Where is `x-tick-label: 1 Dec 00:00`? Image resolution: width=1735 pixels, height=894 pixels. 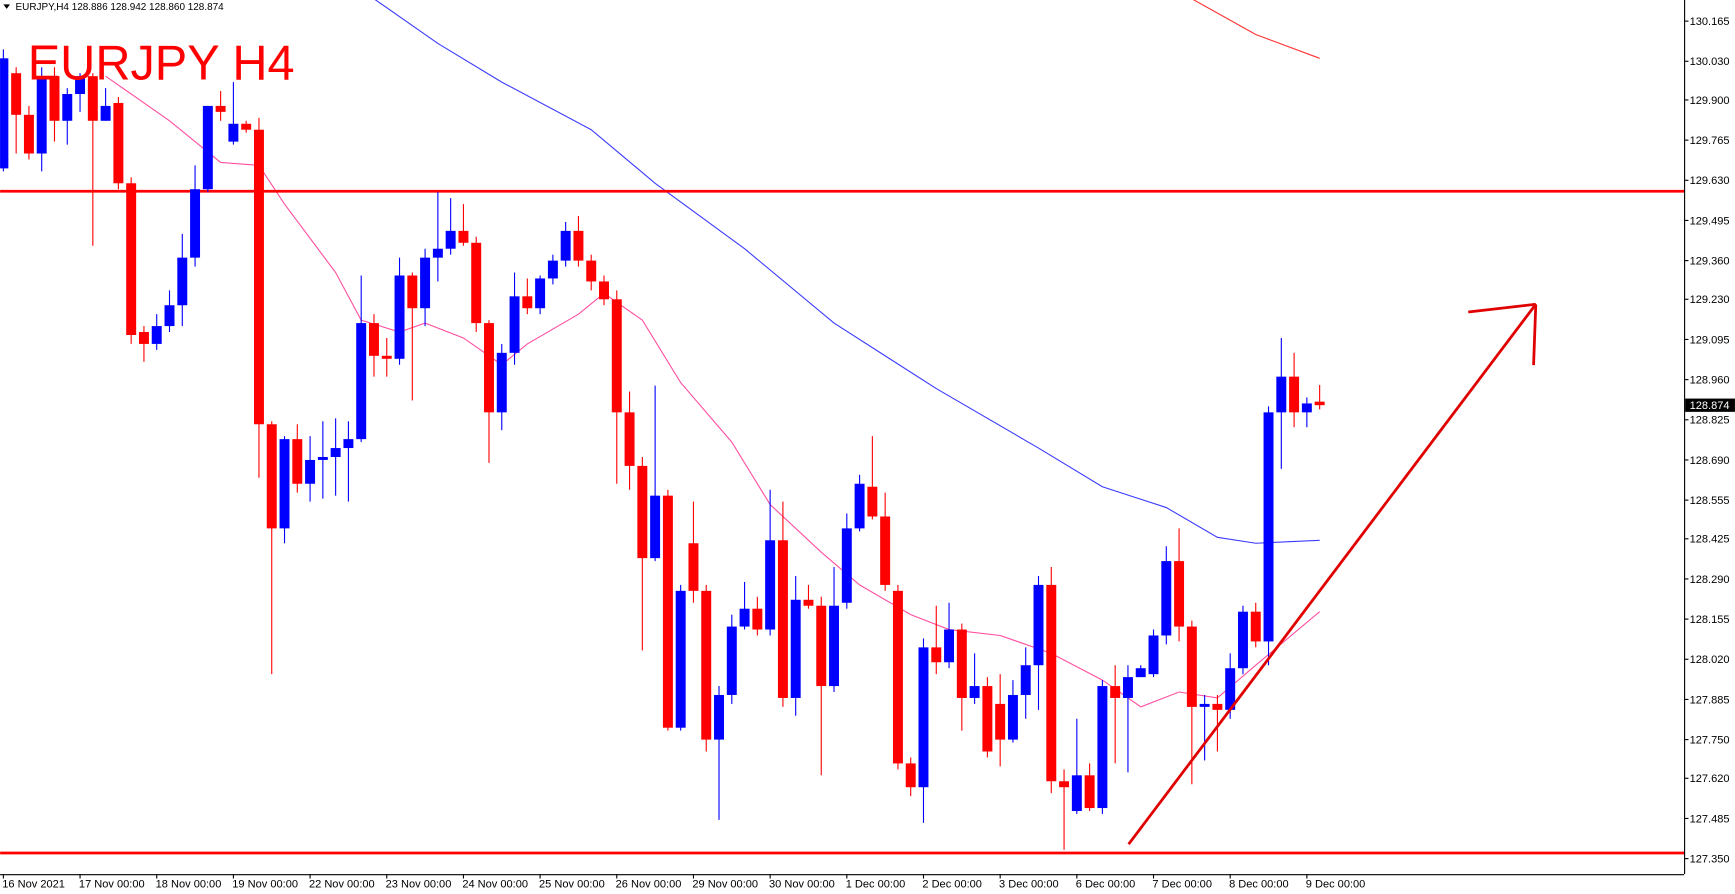 x-tick-label: 1 Dec 00:00 is located at coordinates (876, 884).